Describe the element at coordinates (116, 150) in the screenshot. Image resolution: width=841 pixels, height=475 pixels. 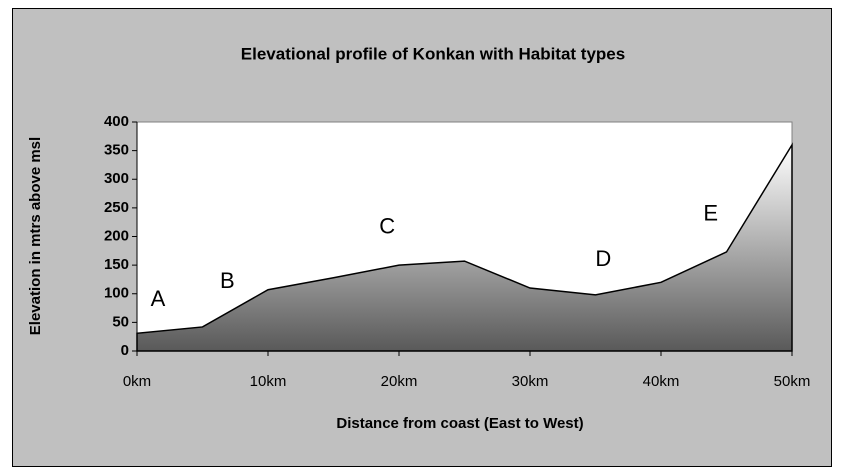
I see `y-tick-label: 350` at that location.